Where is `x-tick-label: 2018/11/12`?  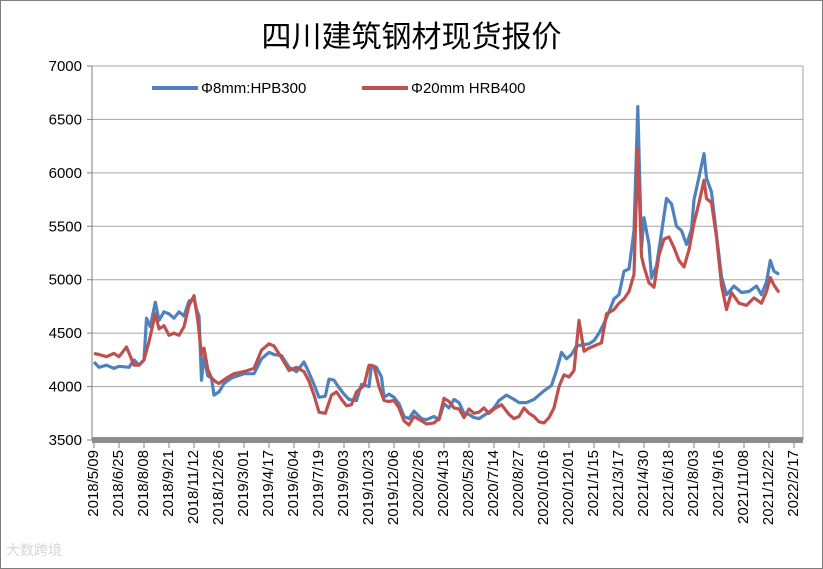 x-tick-label: 2018/11/12 is located at coordinates (193, 487).